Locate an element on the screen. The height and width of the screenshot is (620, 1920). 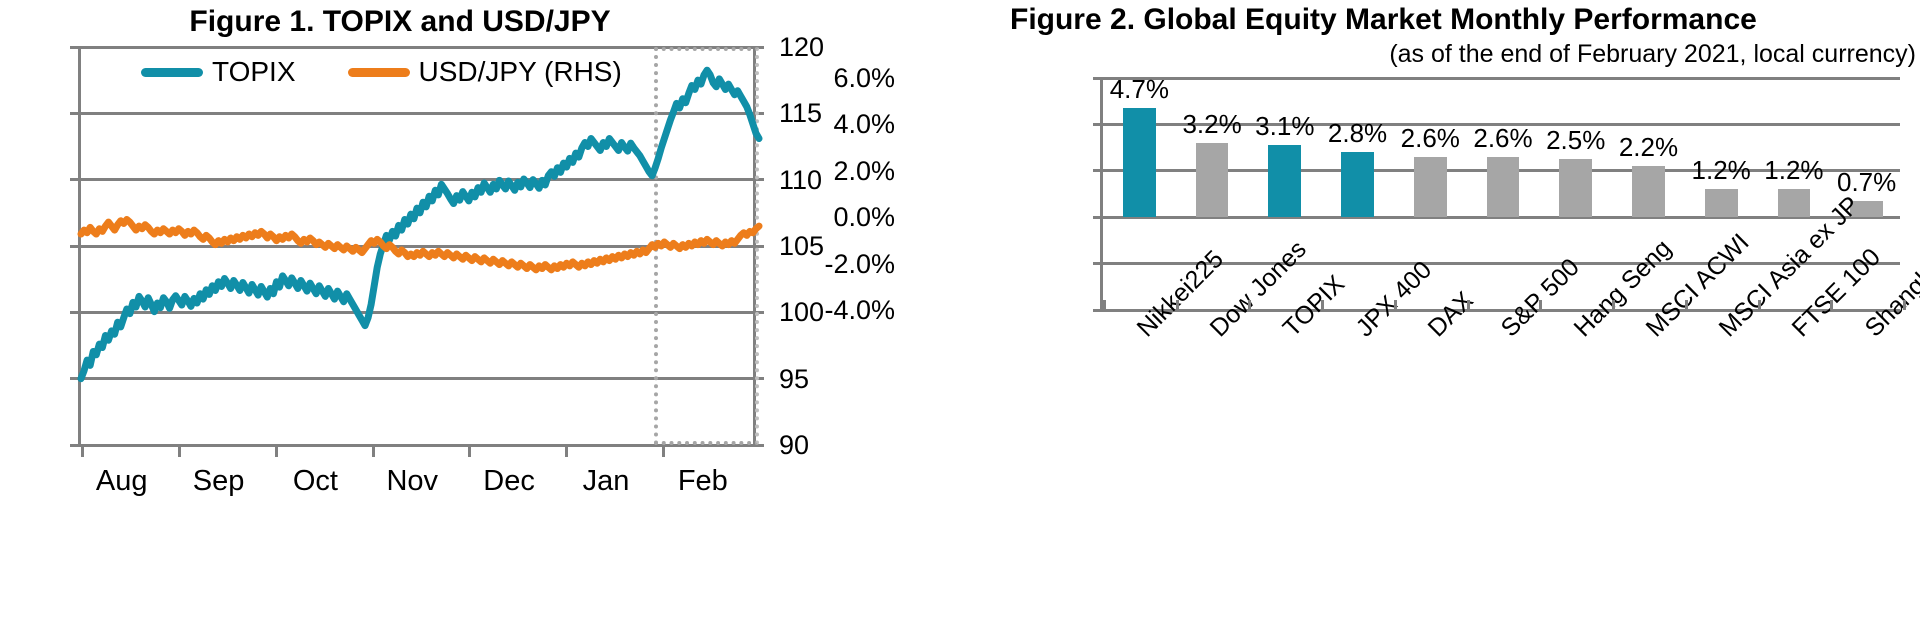
legend-label: TOPIX is located at coordinates (254, 71).